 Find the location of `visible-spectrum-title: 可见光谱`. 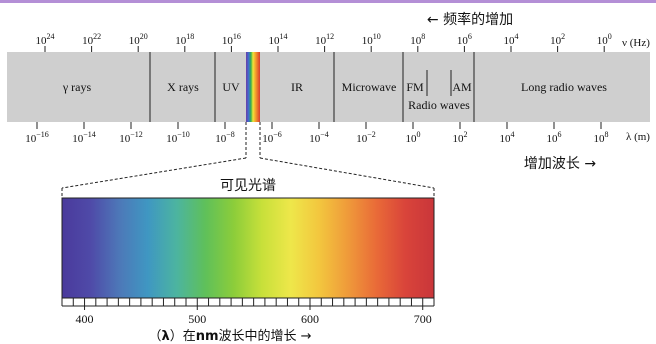

visible-spectrum-title: 可见光谱 is located at coordinates (248, 186).